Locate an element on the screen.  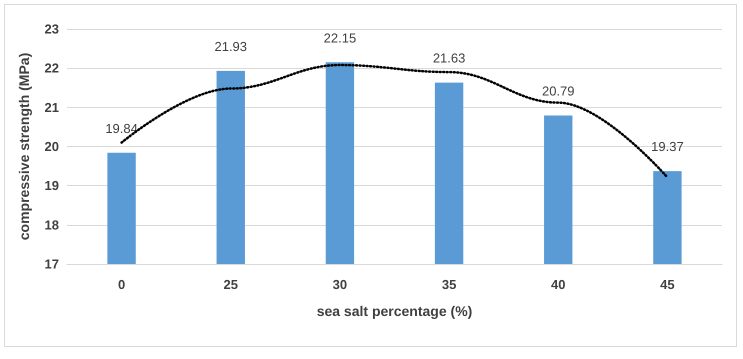
y-tick-label: 19 is located at coordinates (51, 186).